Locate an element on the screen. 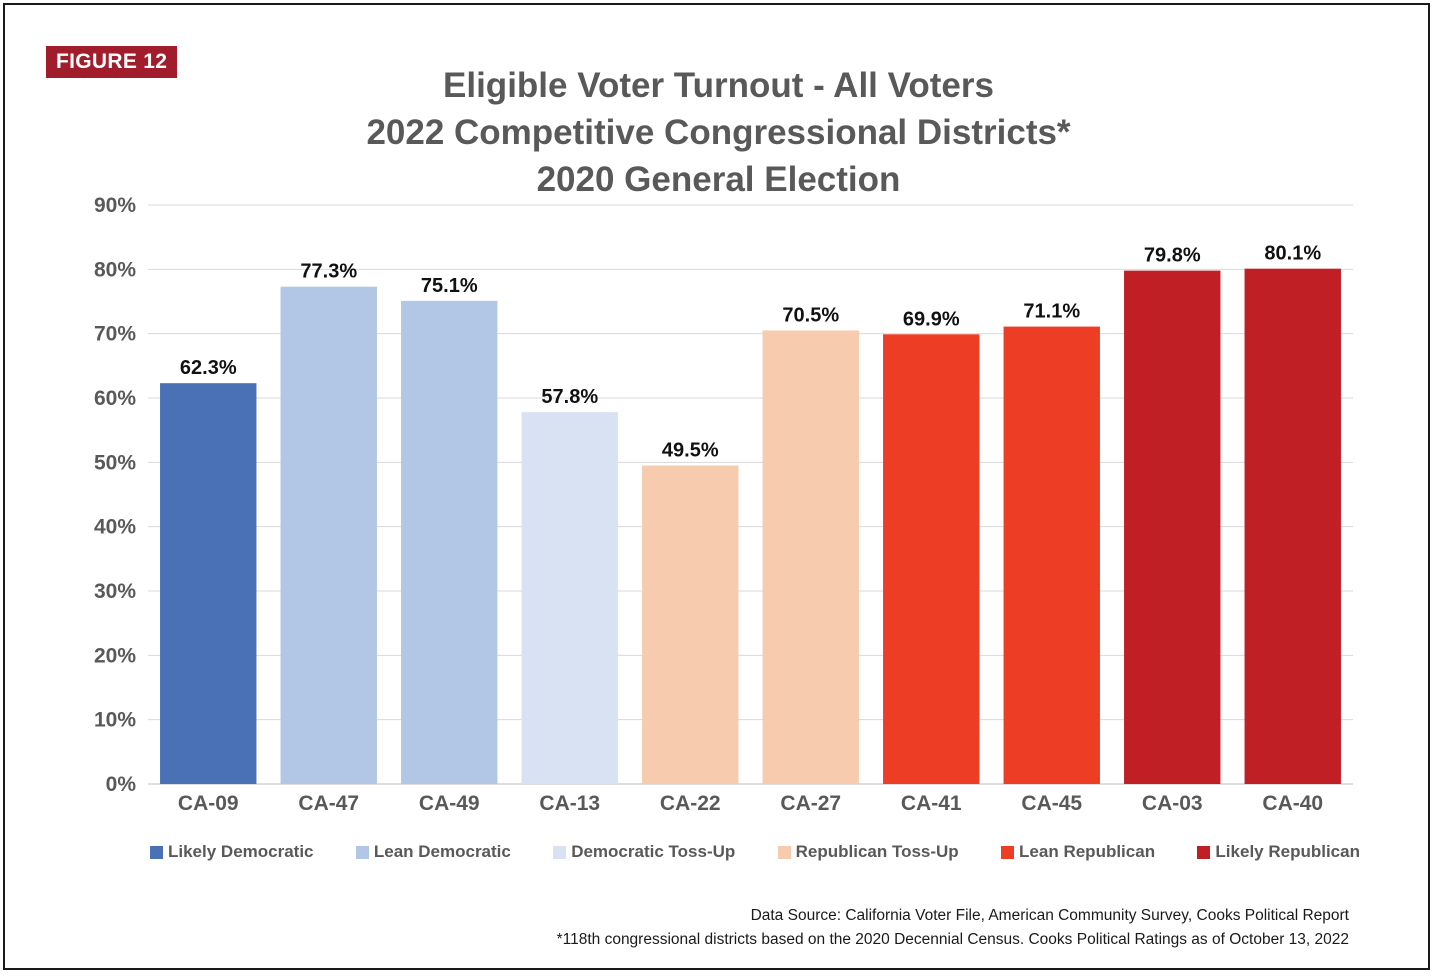 Image resolution: width=1437 pixels, height=977 pixels. data-label: 71.1% is located at coordinates (1051, 312).